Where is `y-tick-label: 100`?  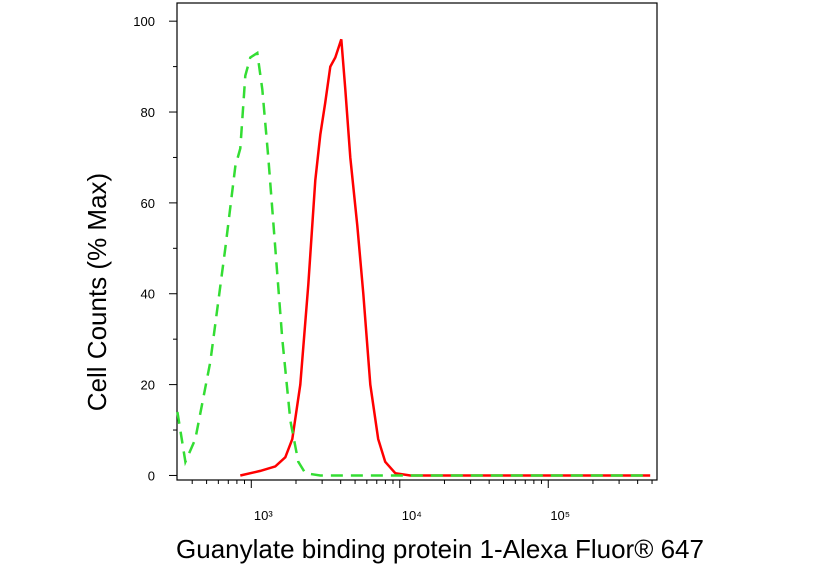 y-tick-label: 100 is located at coordinates (144, 21).